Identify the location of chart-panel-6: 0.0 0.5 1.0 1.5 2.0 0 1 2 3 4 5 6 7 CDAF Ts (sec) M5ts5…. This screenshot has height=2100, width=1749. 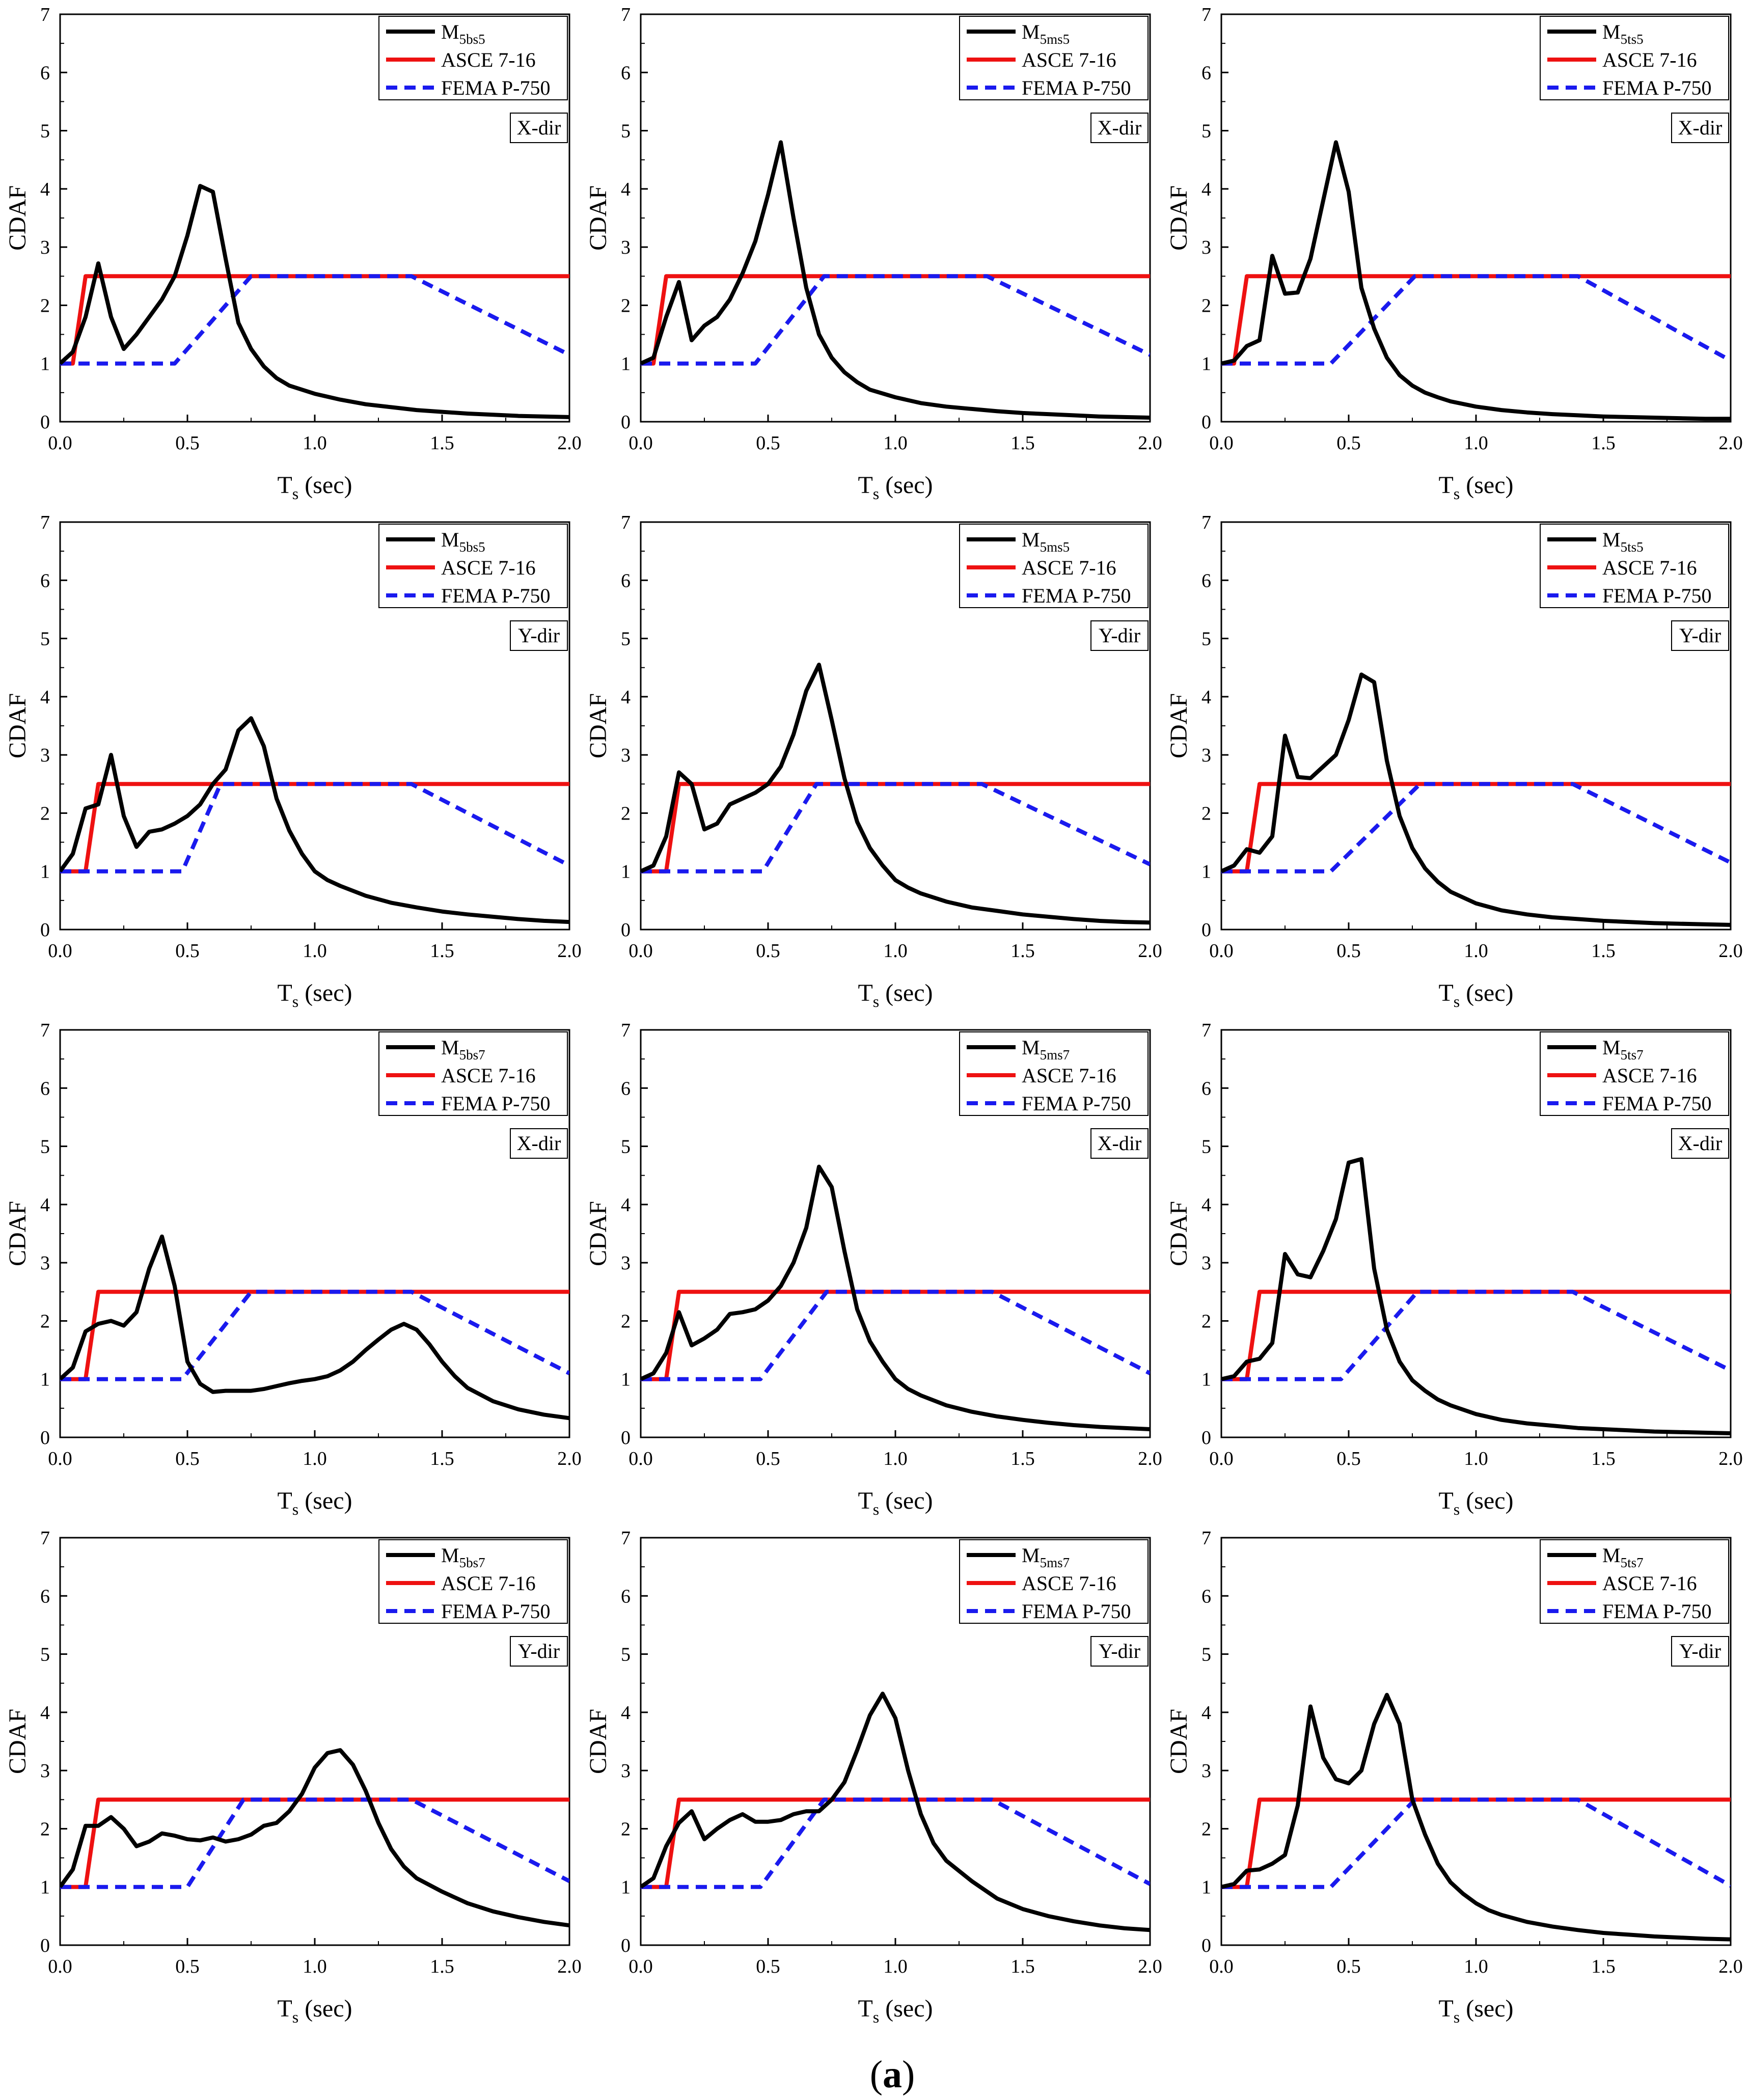
(1454, 762).